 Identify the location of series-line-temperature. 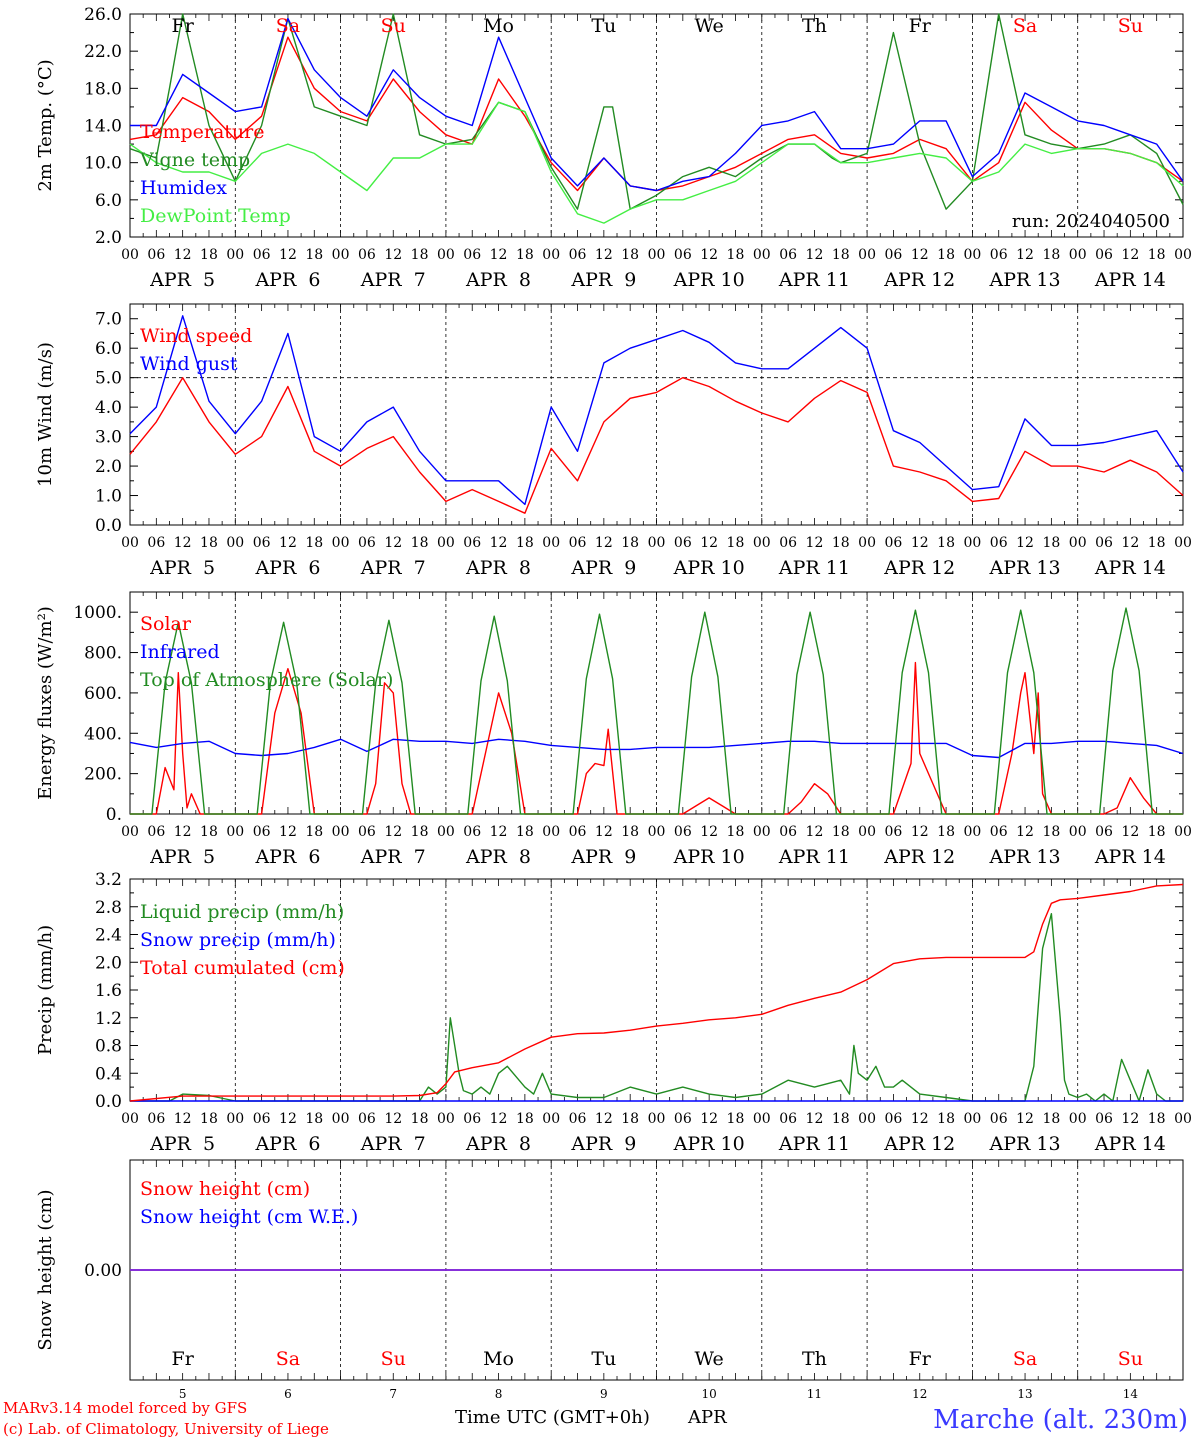
(656, 114).